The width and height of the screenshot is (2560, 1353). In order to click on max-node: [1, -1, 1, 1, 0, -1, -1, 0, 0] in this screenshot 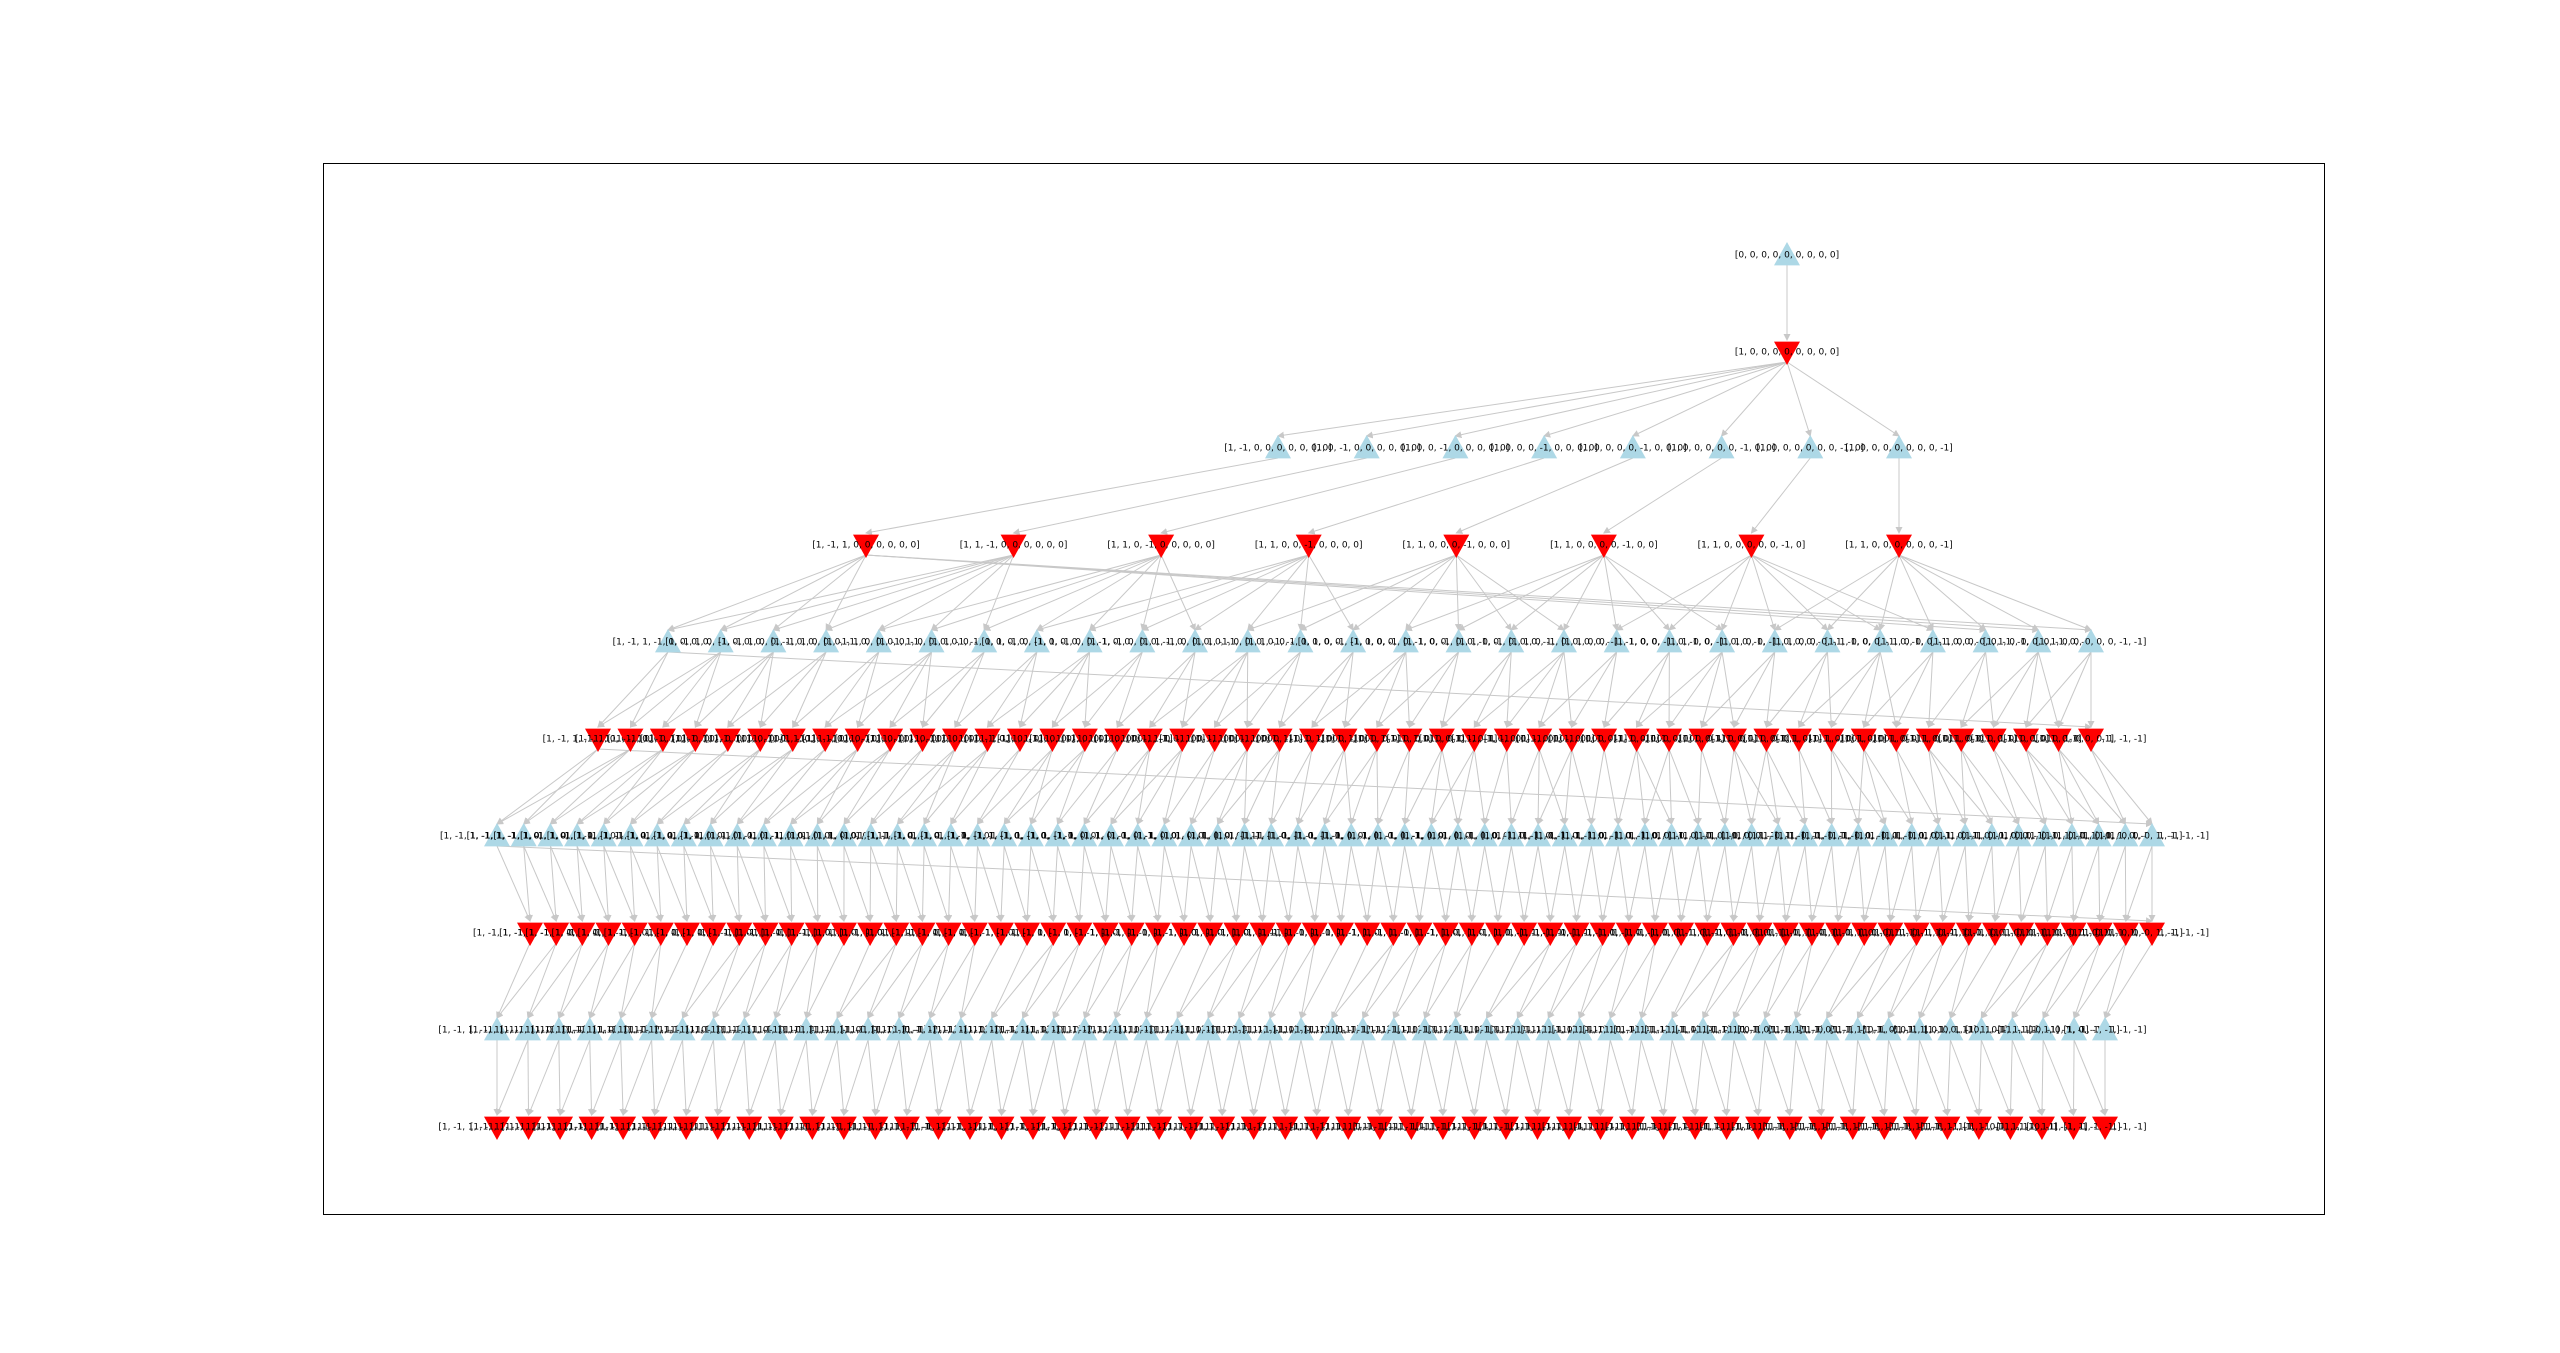, I will do `click(711, 835)`.